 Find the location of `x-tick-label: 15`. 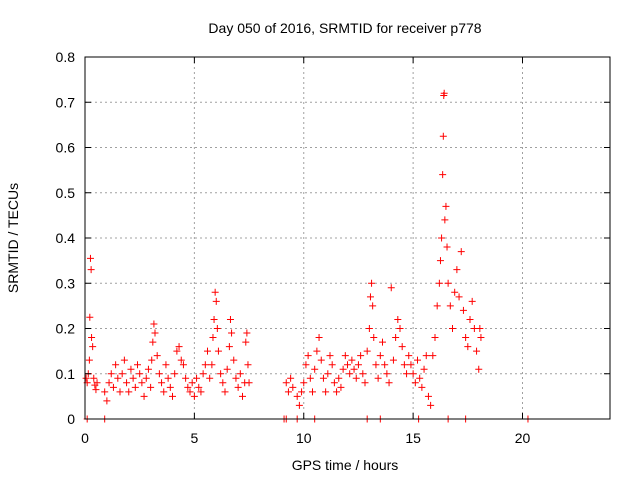

x-tick-label: 15 is located at coordinates (413, 438).